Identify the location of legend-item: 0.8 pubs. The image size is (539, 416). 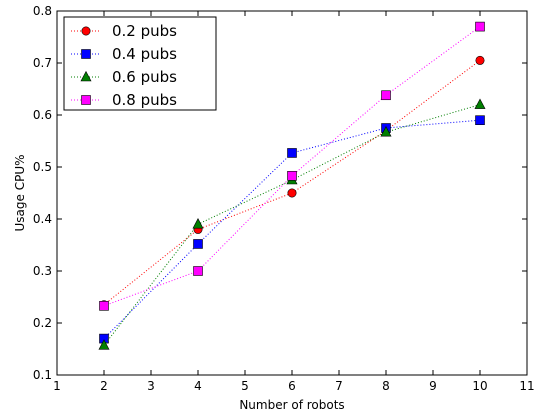
(124, 100).